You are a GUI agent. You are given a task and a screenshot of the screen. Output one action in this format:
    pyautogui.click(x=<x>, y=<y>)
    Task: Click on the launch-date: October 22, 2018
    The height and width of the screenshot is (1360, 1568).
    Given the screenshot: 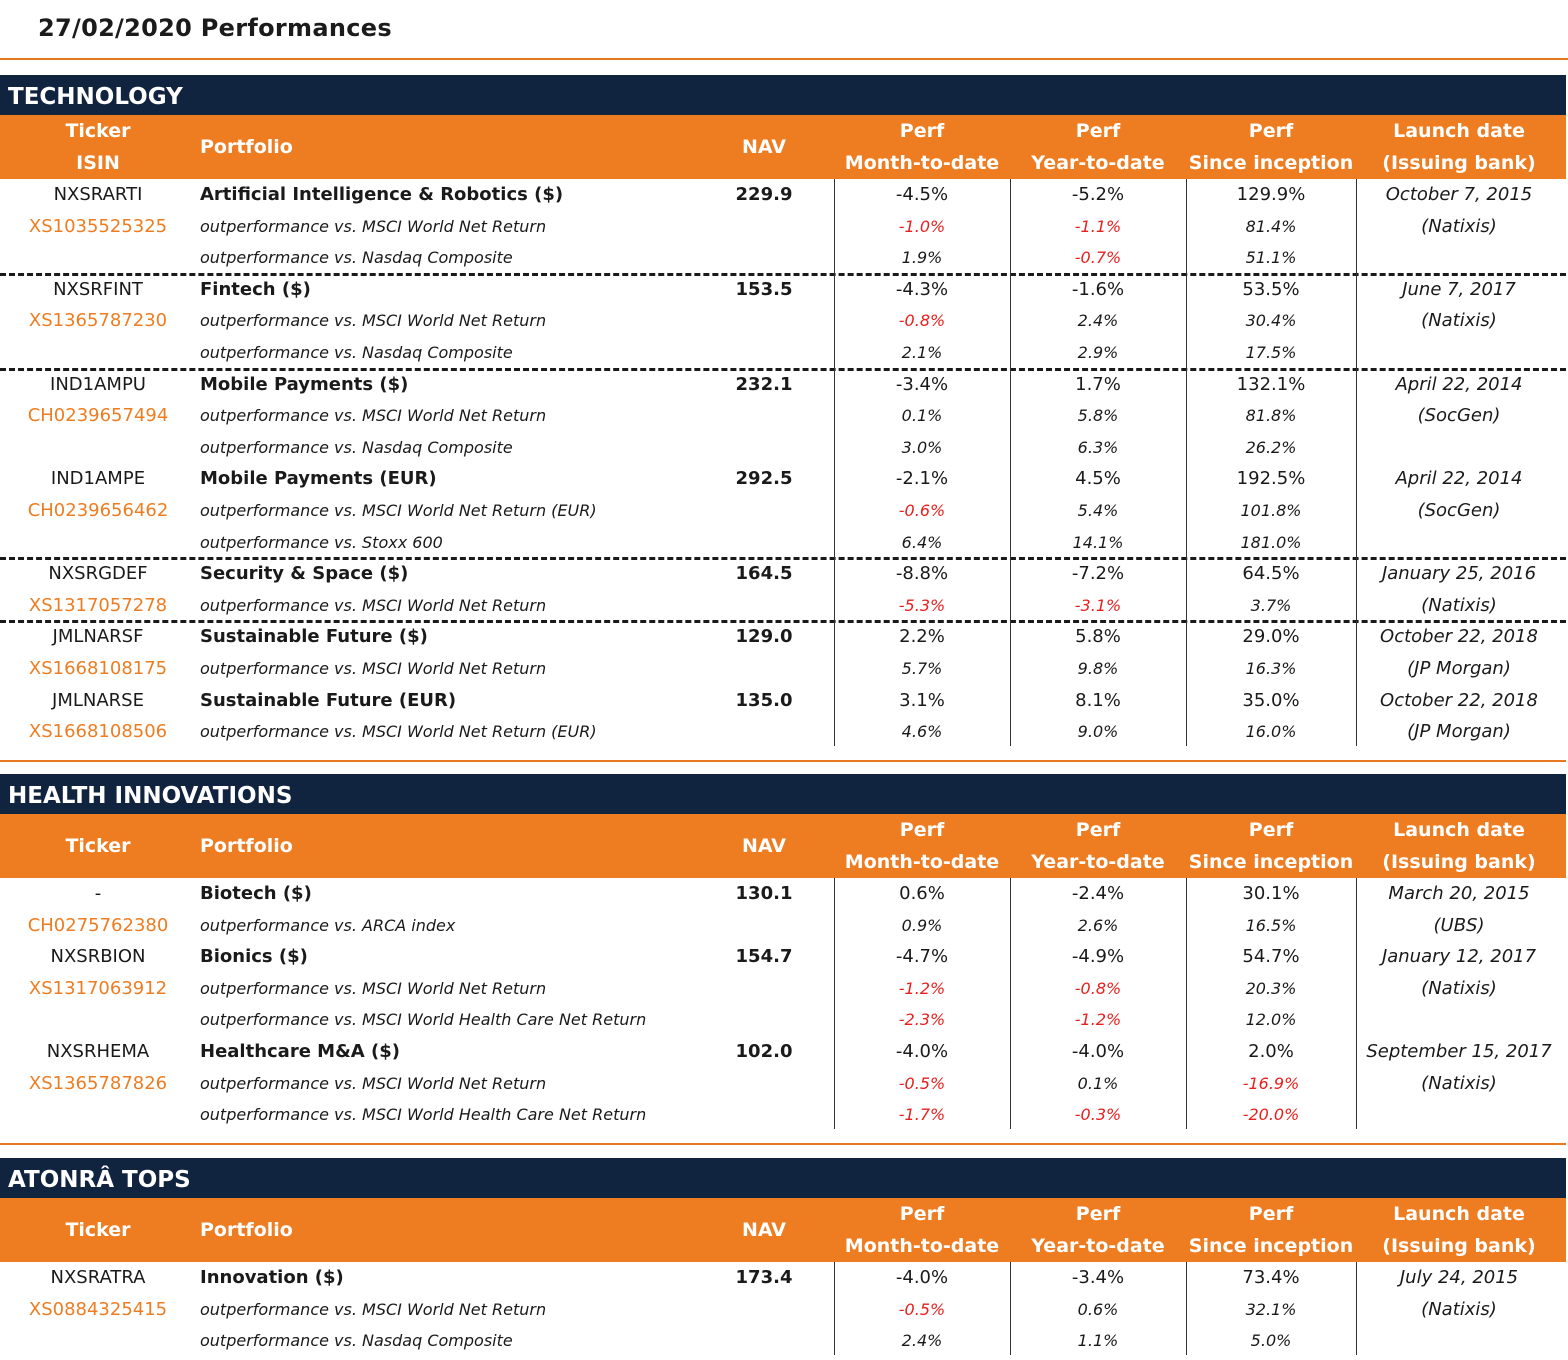 What is the action you would take?
    pyautogui.click(x=1459, y=637)
    